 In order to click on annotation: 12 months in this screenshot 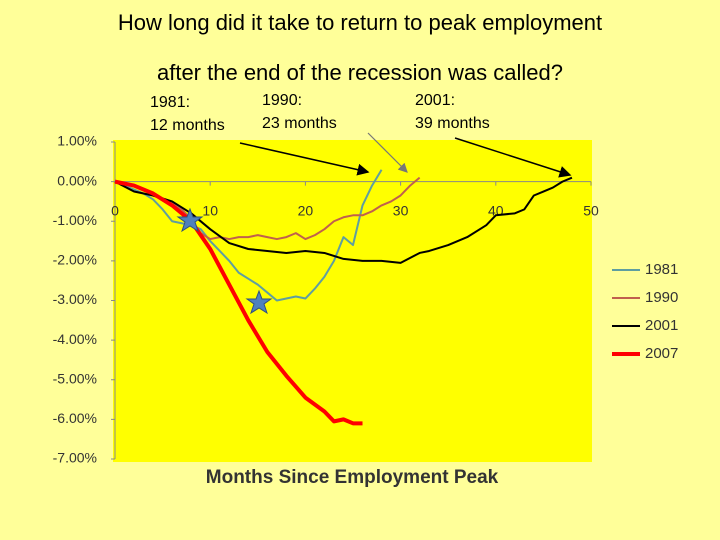, I will do `click(187, 125)`.